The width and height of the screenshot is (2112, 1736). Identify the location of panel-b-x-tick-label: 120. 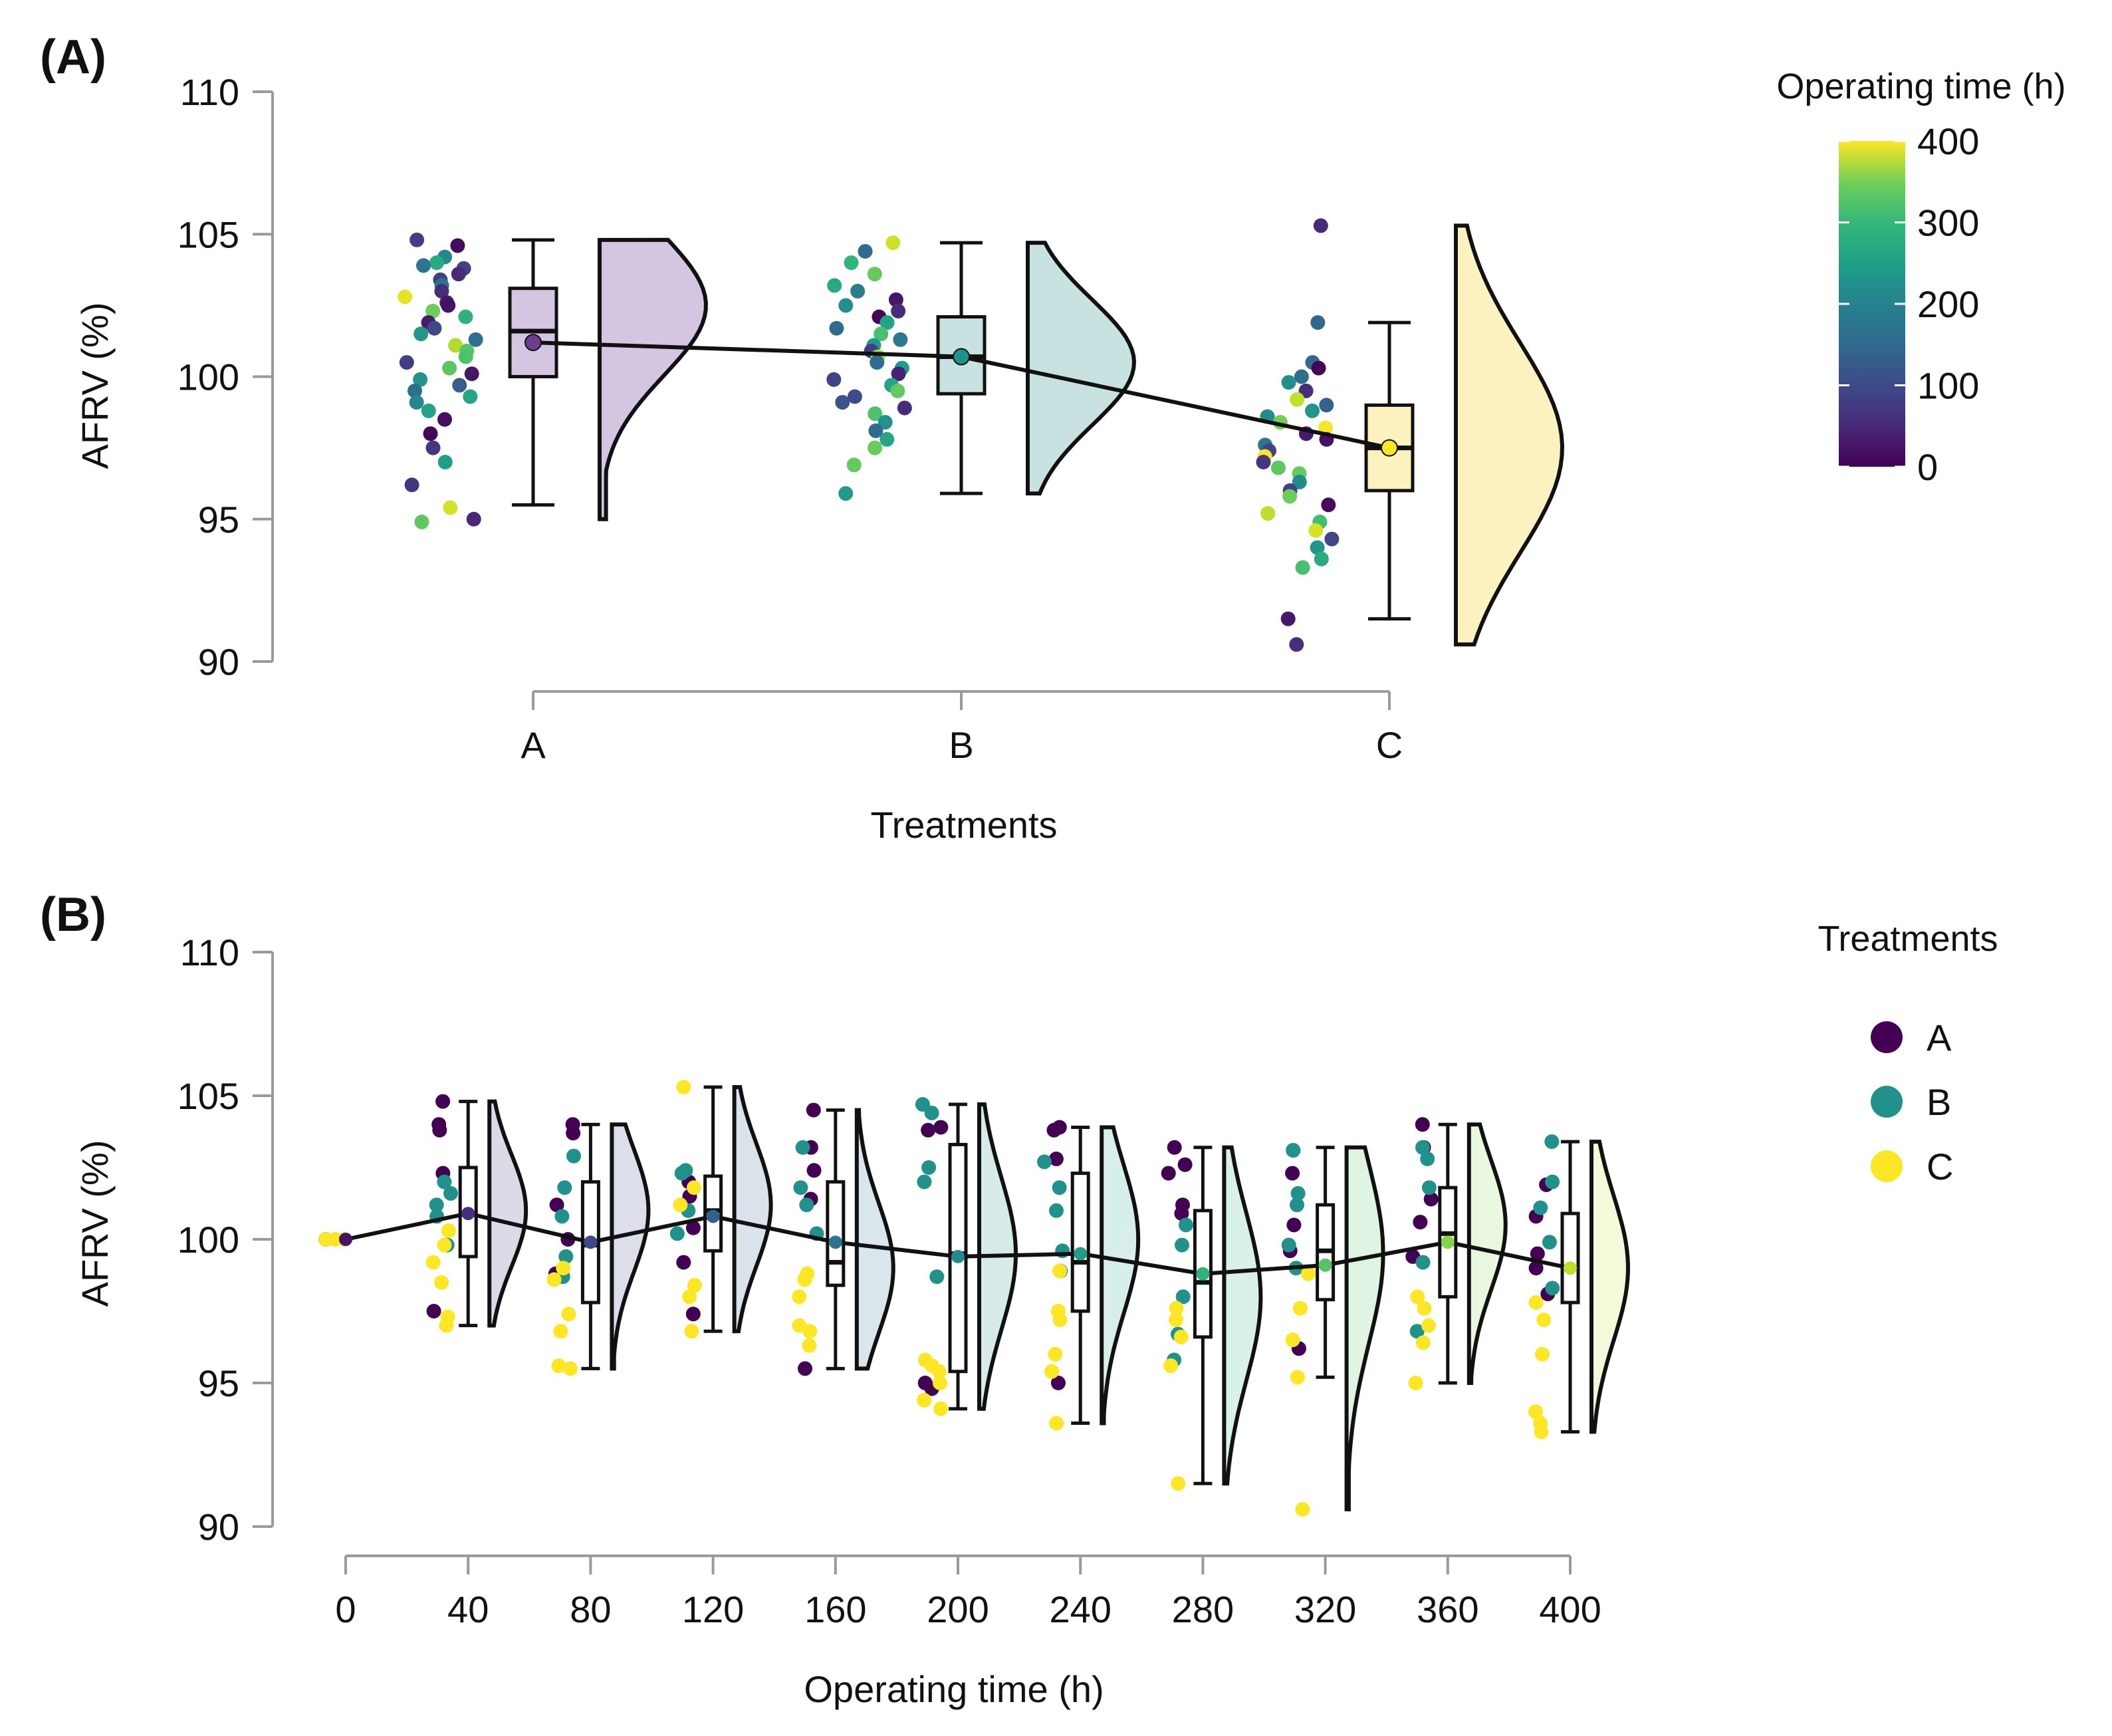
(713, 1609).